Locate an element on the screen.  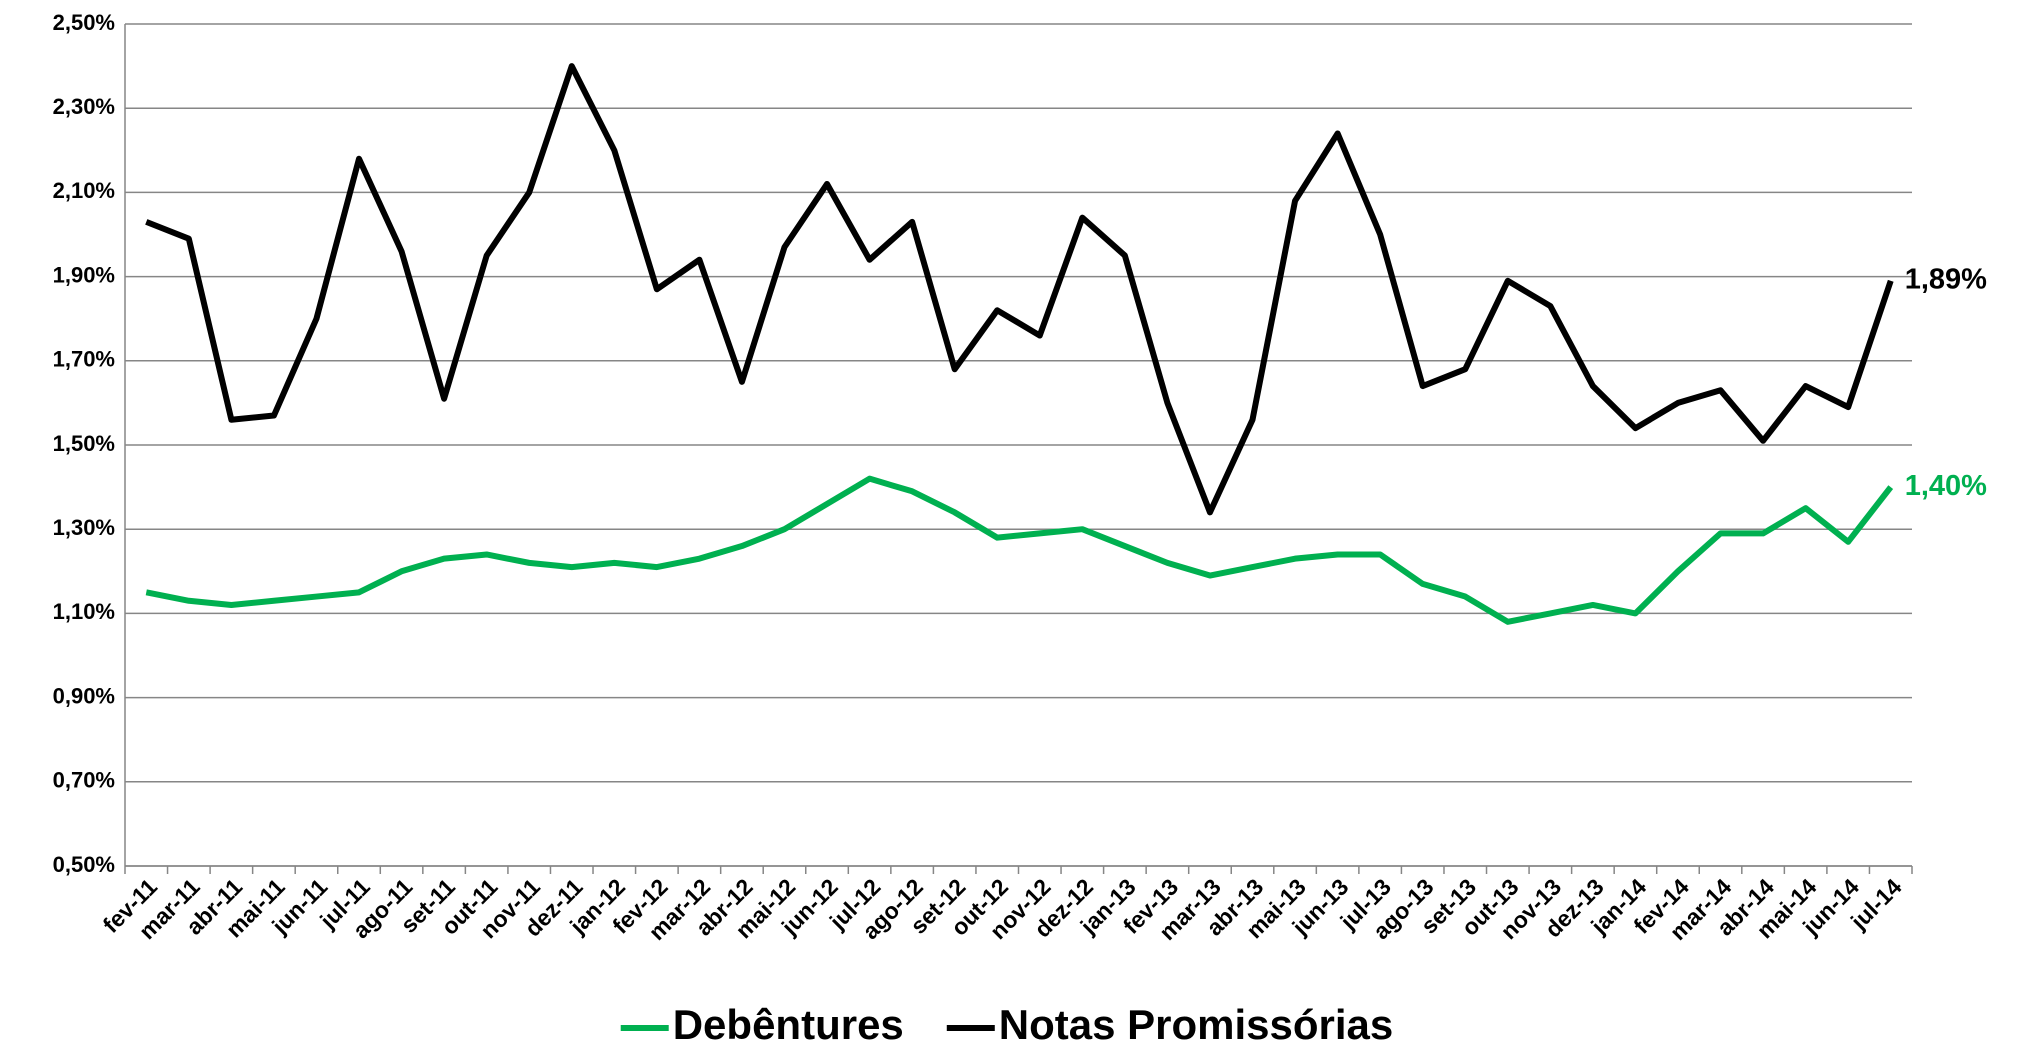
y-tick-label: 0,70% is located at coordinates (84, 780).